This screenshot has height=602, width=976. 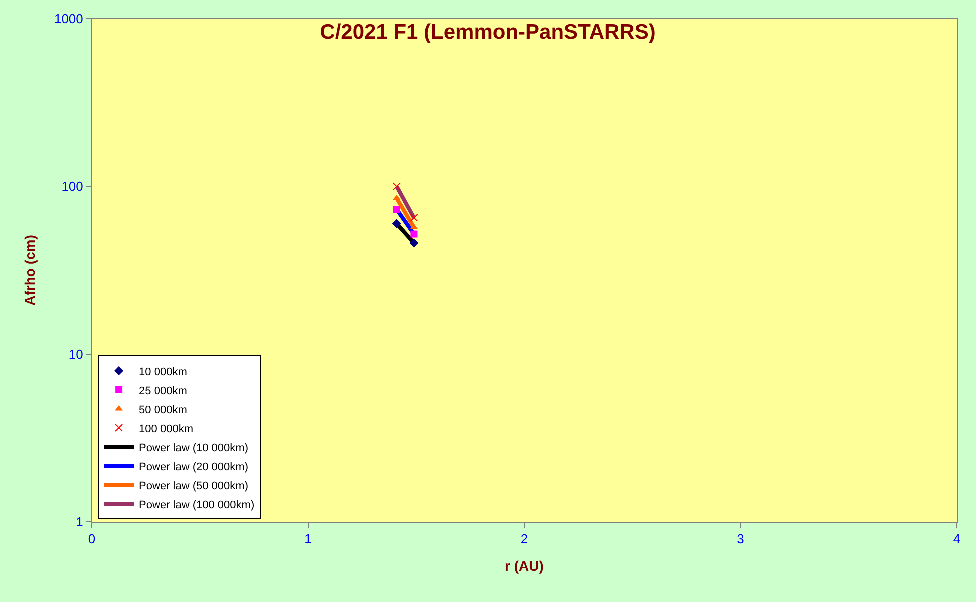 What do you see at coordinates (197, 505) in the screenshot?
I see `legend-label: Power law (100 000km)` at bounding box center [197, 505].